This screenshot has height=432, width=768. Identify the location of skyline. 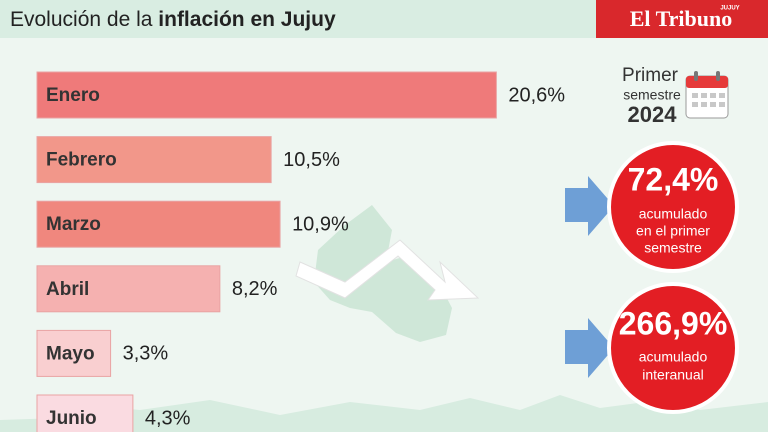
(384, 413).